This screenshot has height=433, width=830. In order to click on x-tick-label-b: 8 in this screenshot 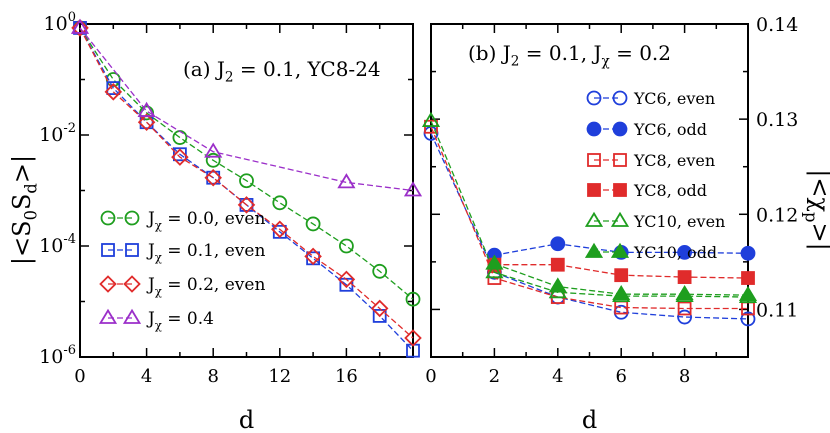, I will do `click(684, 376)`.